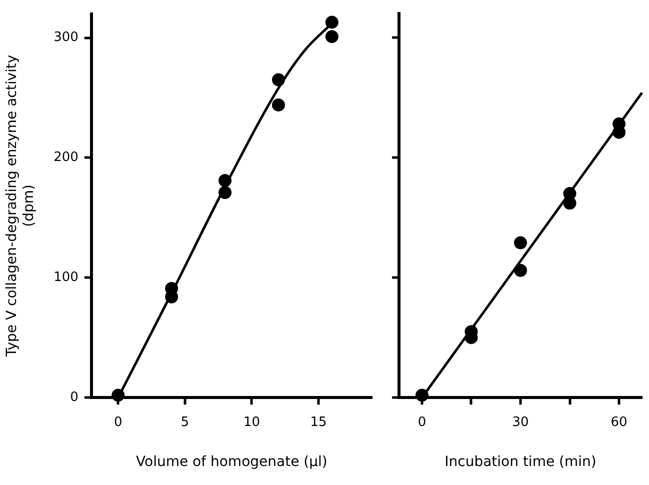 The width and height of the screenshot is (649, 485). I want to click on x-tick-label: 60, so click(619, 422).